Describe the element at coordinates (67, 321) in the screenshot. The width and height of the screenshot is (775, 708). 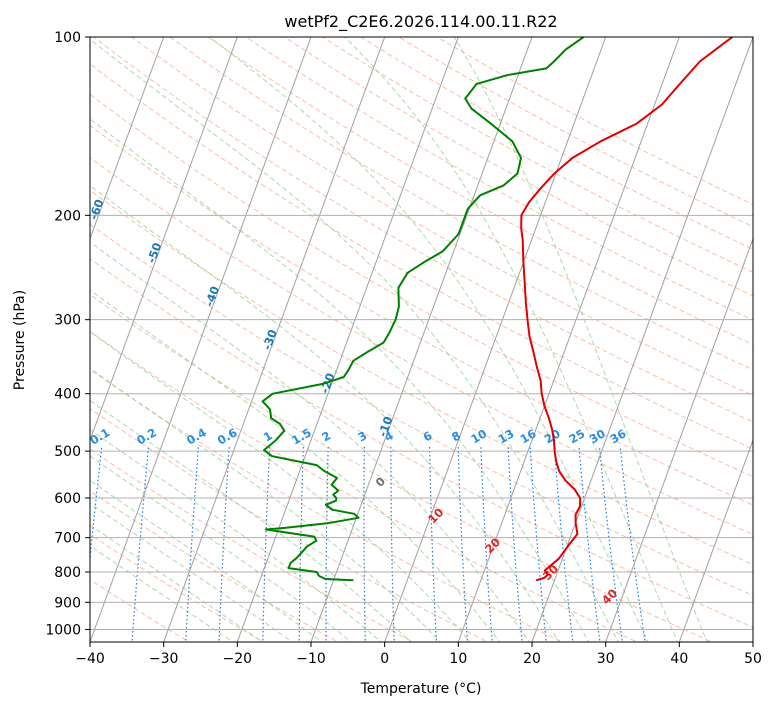
I see `y-tick-label: 300` at that location.